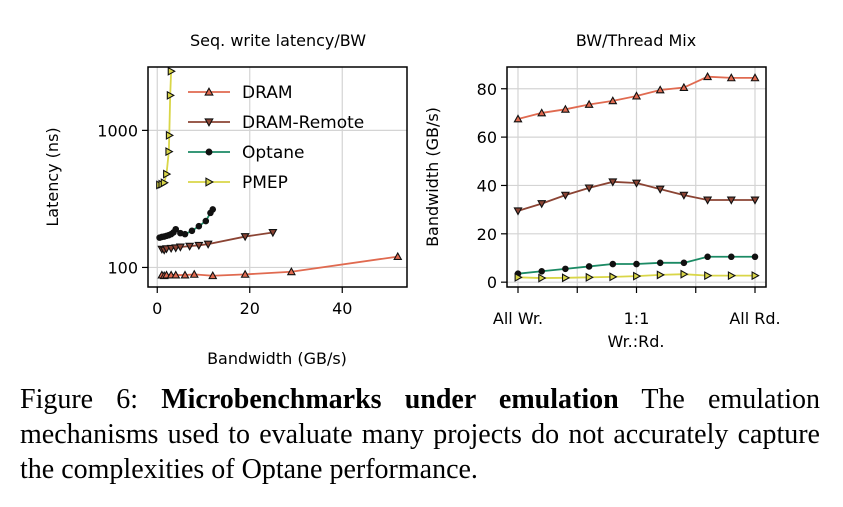  I want to click on legend-item-optane: Optane, so click(246, 153).